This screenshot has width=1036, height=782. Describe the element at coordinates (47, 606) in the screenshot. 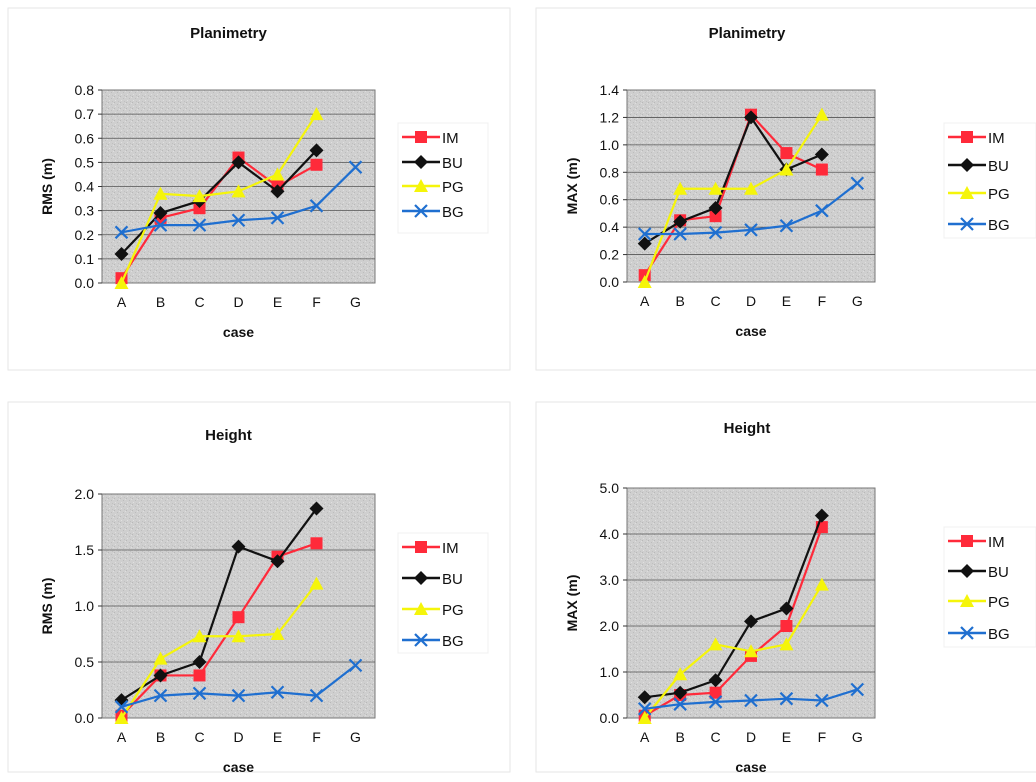

I see `y-axis-label: RMS (m)` at that location.